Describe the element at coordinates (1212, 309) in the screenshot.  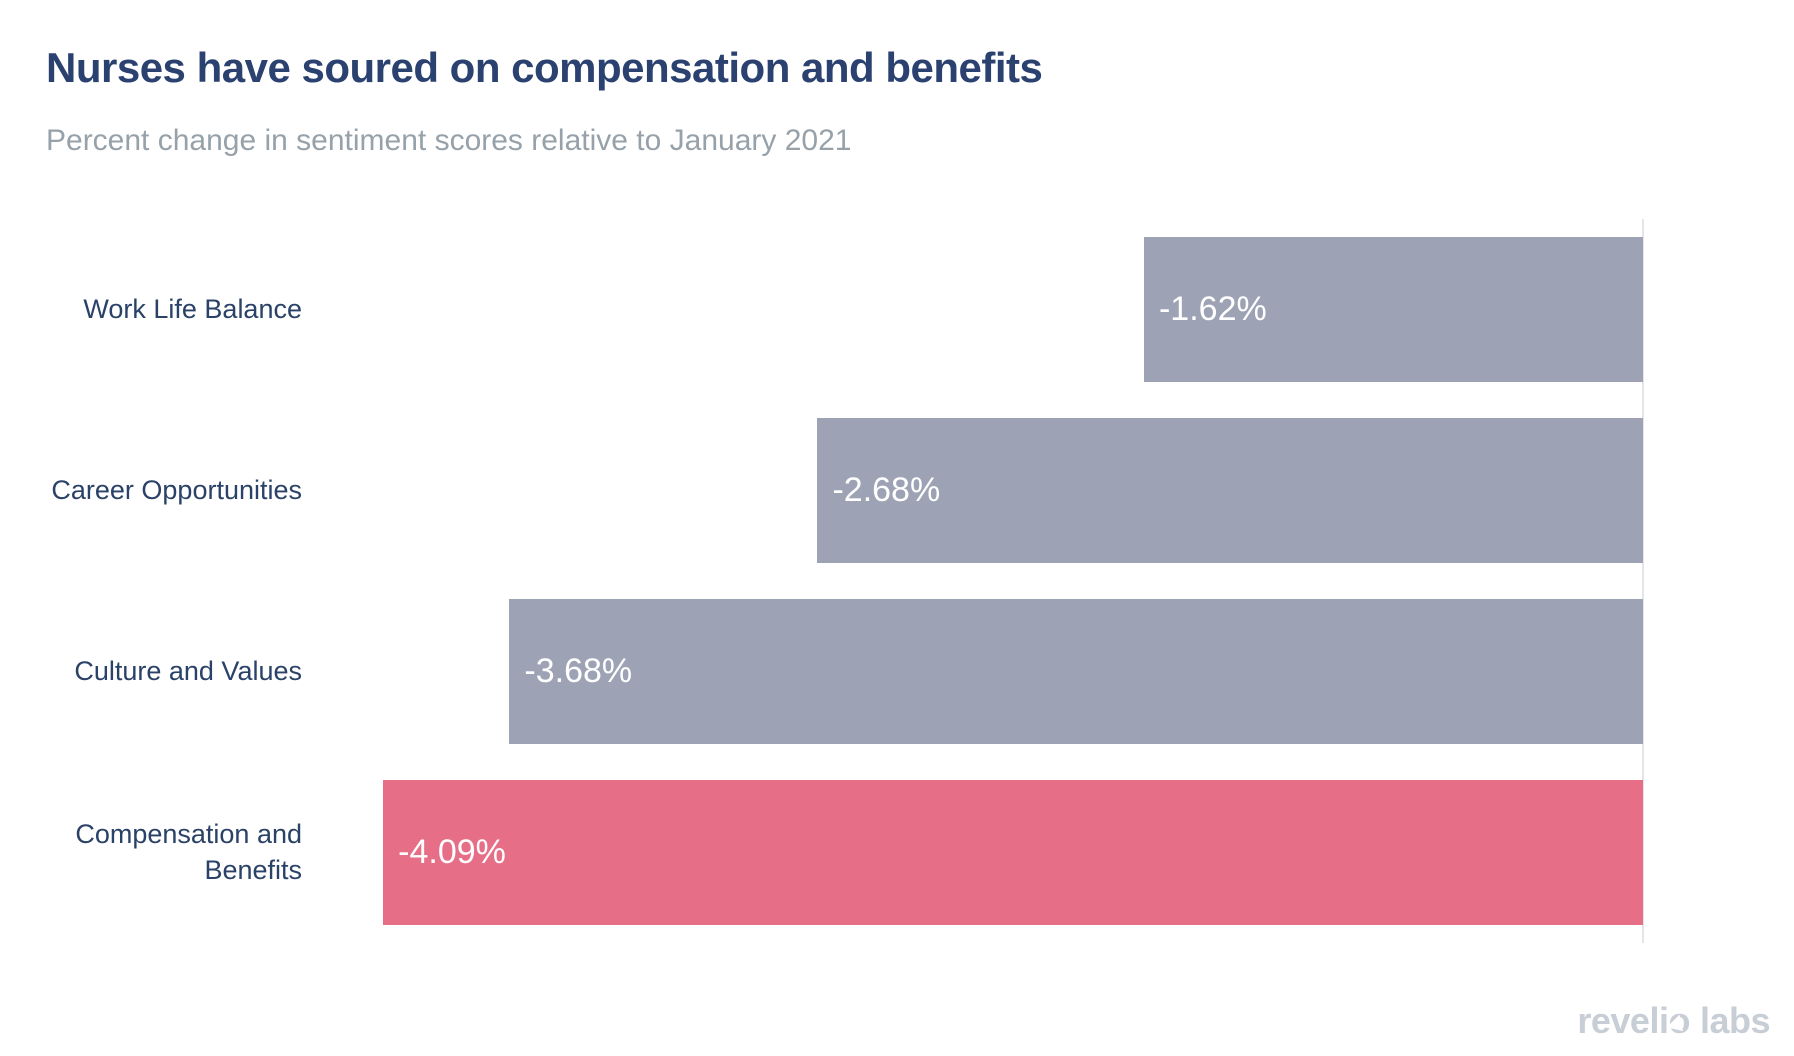
I see `bar-value-label: -1.62%` at that location.